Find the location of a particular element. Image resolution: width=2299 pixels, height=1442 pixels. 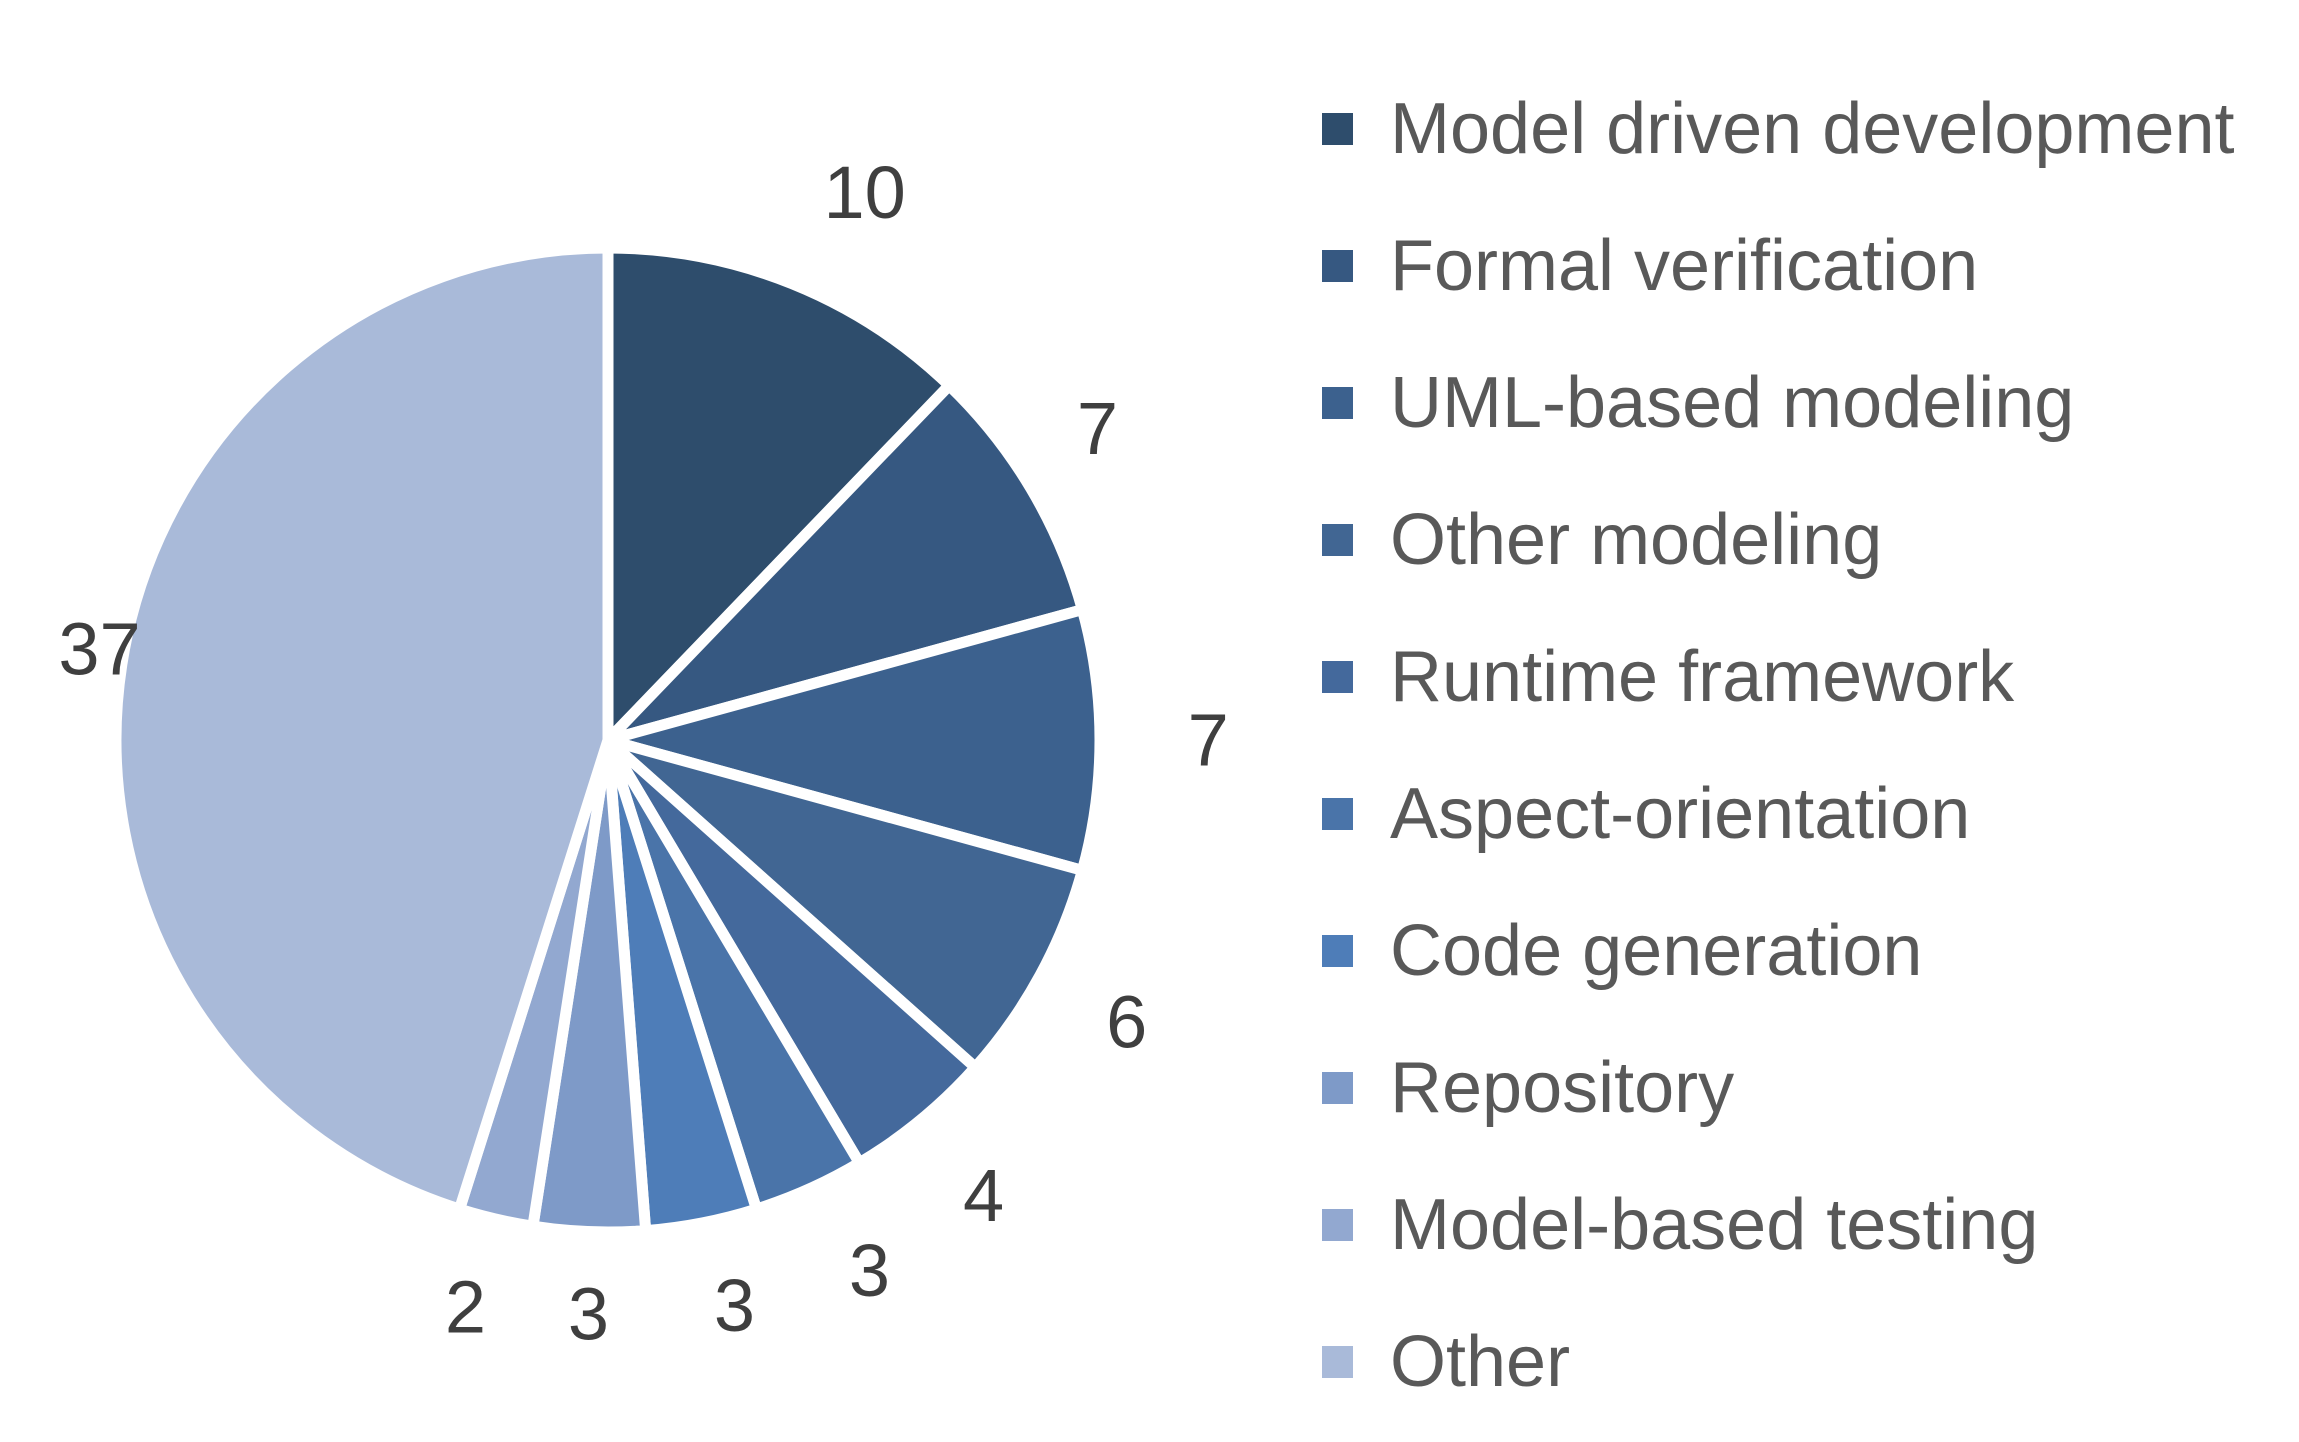

legend-label-formal-verification: Formal verification is located at coordinates (1684, 266).